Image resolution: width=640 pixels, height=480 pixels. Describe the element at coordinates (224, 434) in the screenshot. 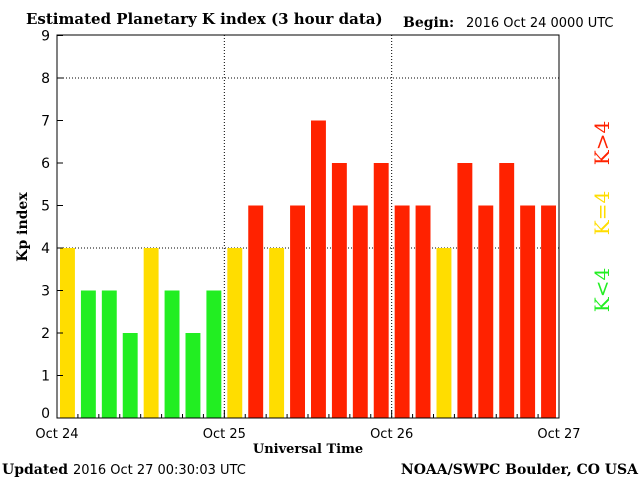

I see `x-tick-label: Oct 25` at that location.